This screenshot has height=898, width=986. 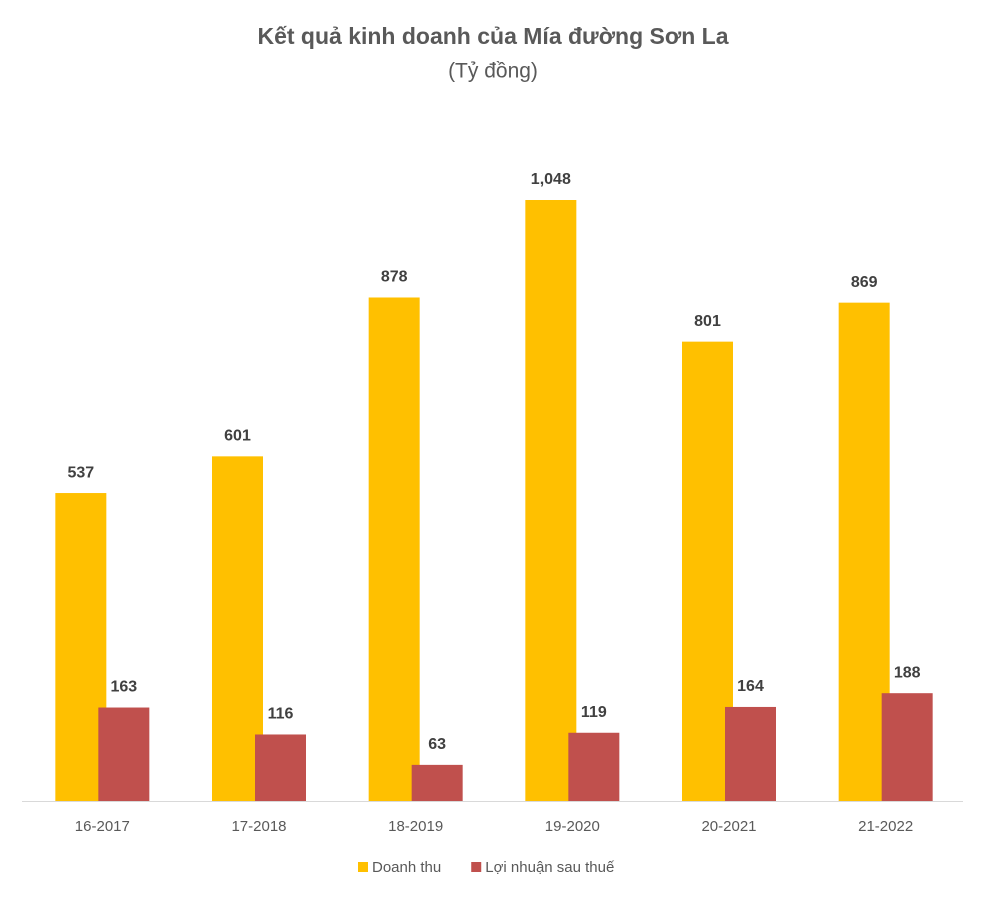 I want to click on data-label: 869, so click(x=864, y=282).